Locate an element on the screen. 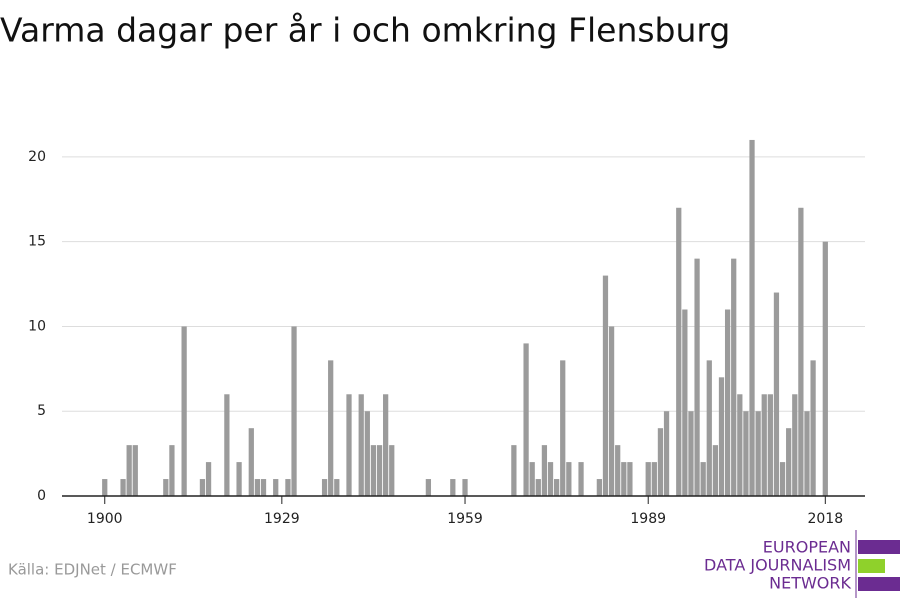 The height and width of the screenshot is (604, 900). y-tick-label: 0 is located at coordinates (41, 496).